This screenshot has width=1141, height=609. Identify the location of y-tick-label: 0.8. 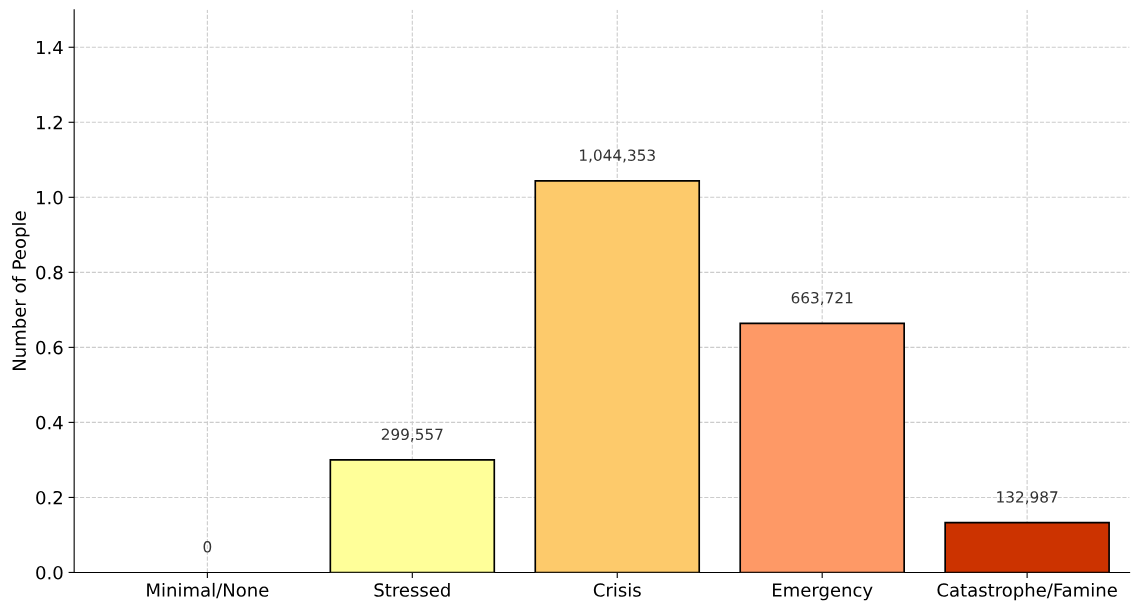
(49, 272).